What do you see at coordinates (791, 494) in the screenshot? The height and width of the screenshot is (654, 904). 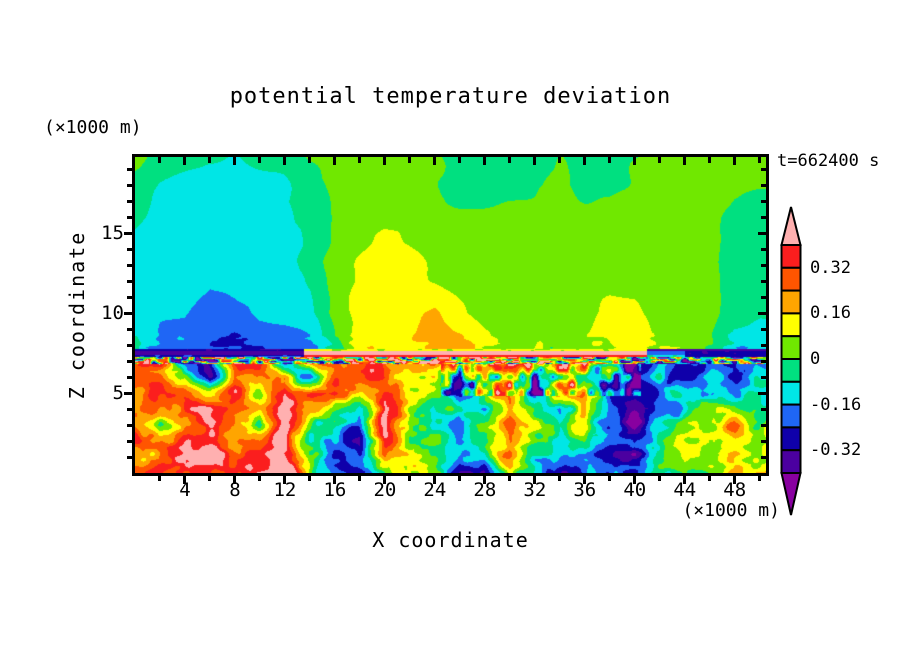 I see `colorbar-arrow-bottom` at bounding box center [791, 494].